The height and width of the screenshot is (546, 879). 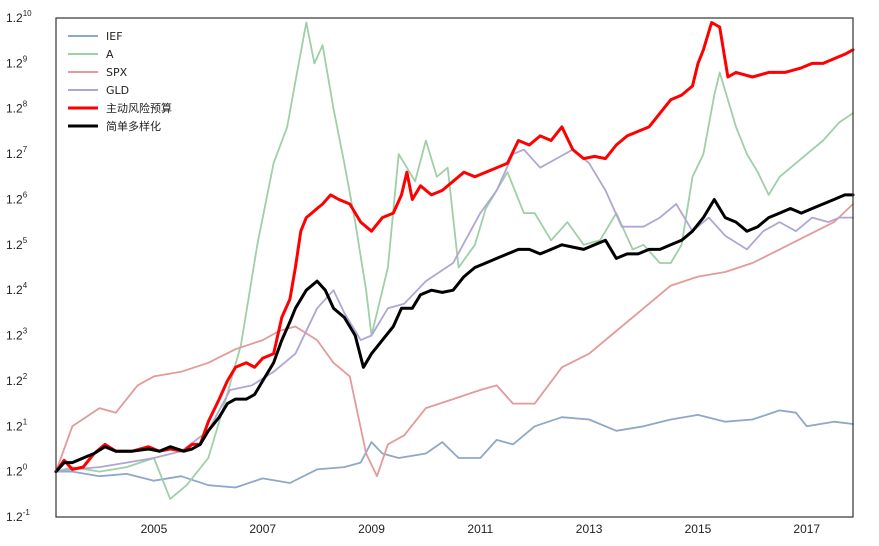 I want to click on y-tick-label: 1.23, so click(x=17, y=335).